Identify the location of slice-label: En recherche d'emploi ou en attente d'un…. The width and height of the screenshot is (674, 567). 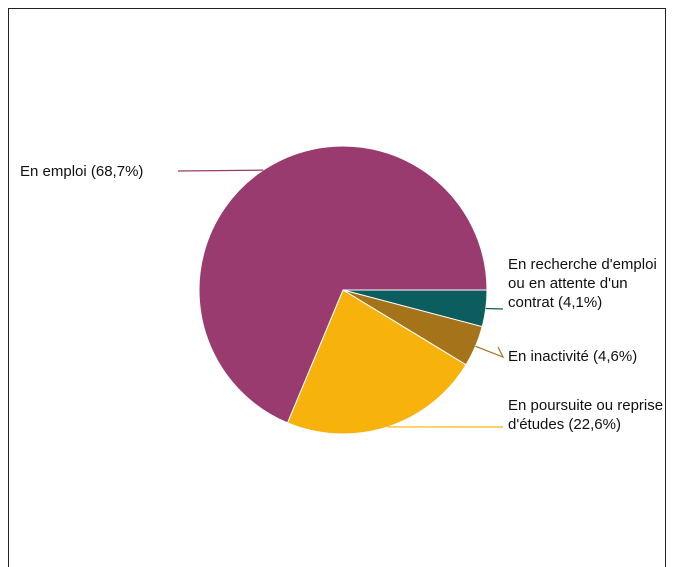
(590, 283).